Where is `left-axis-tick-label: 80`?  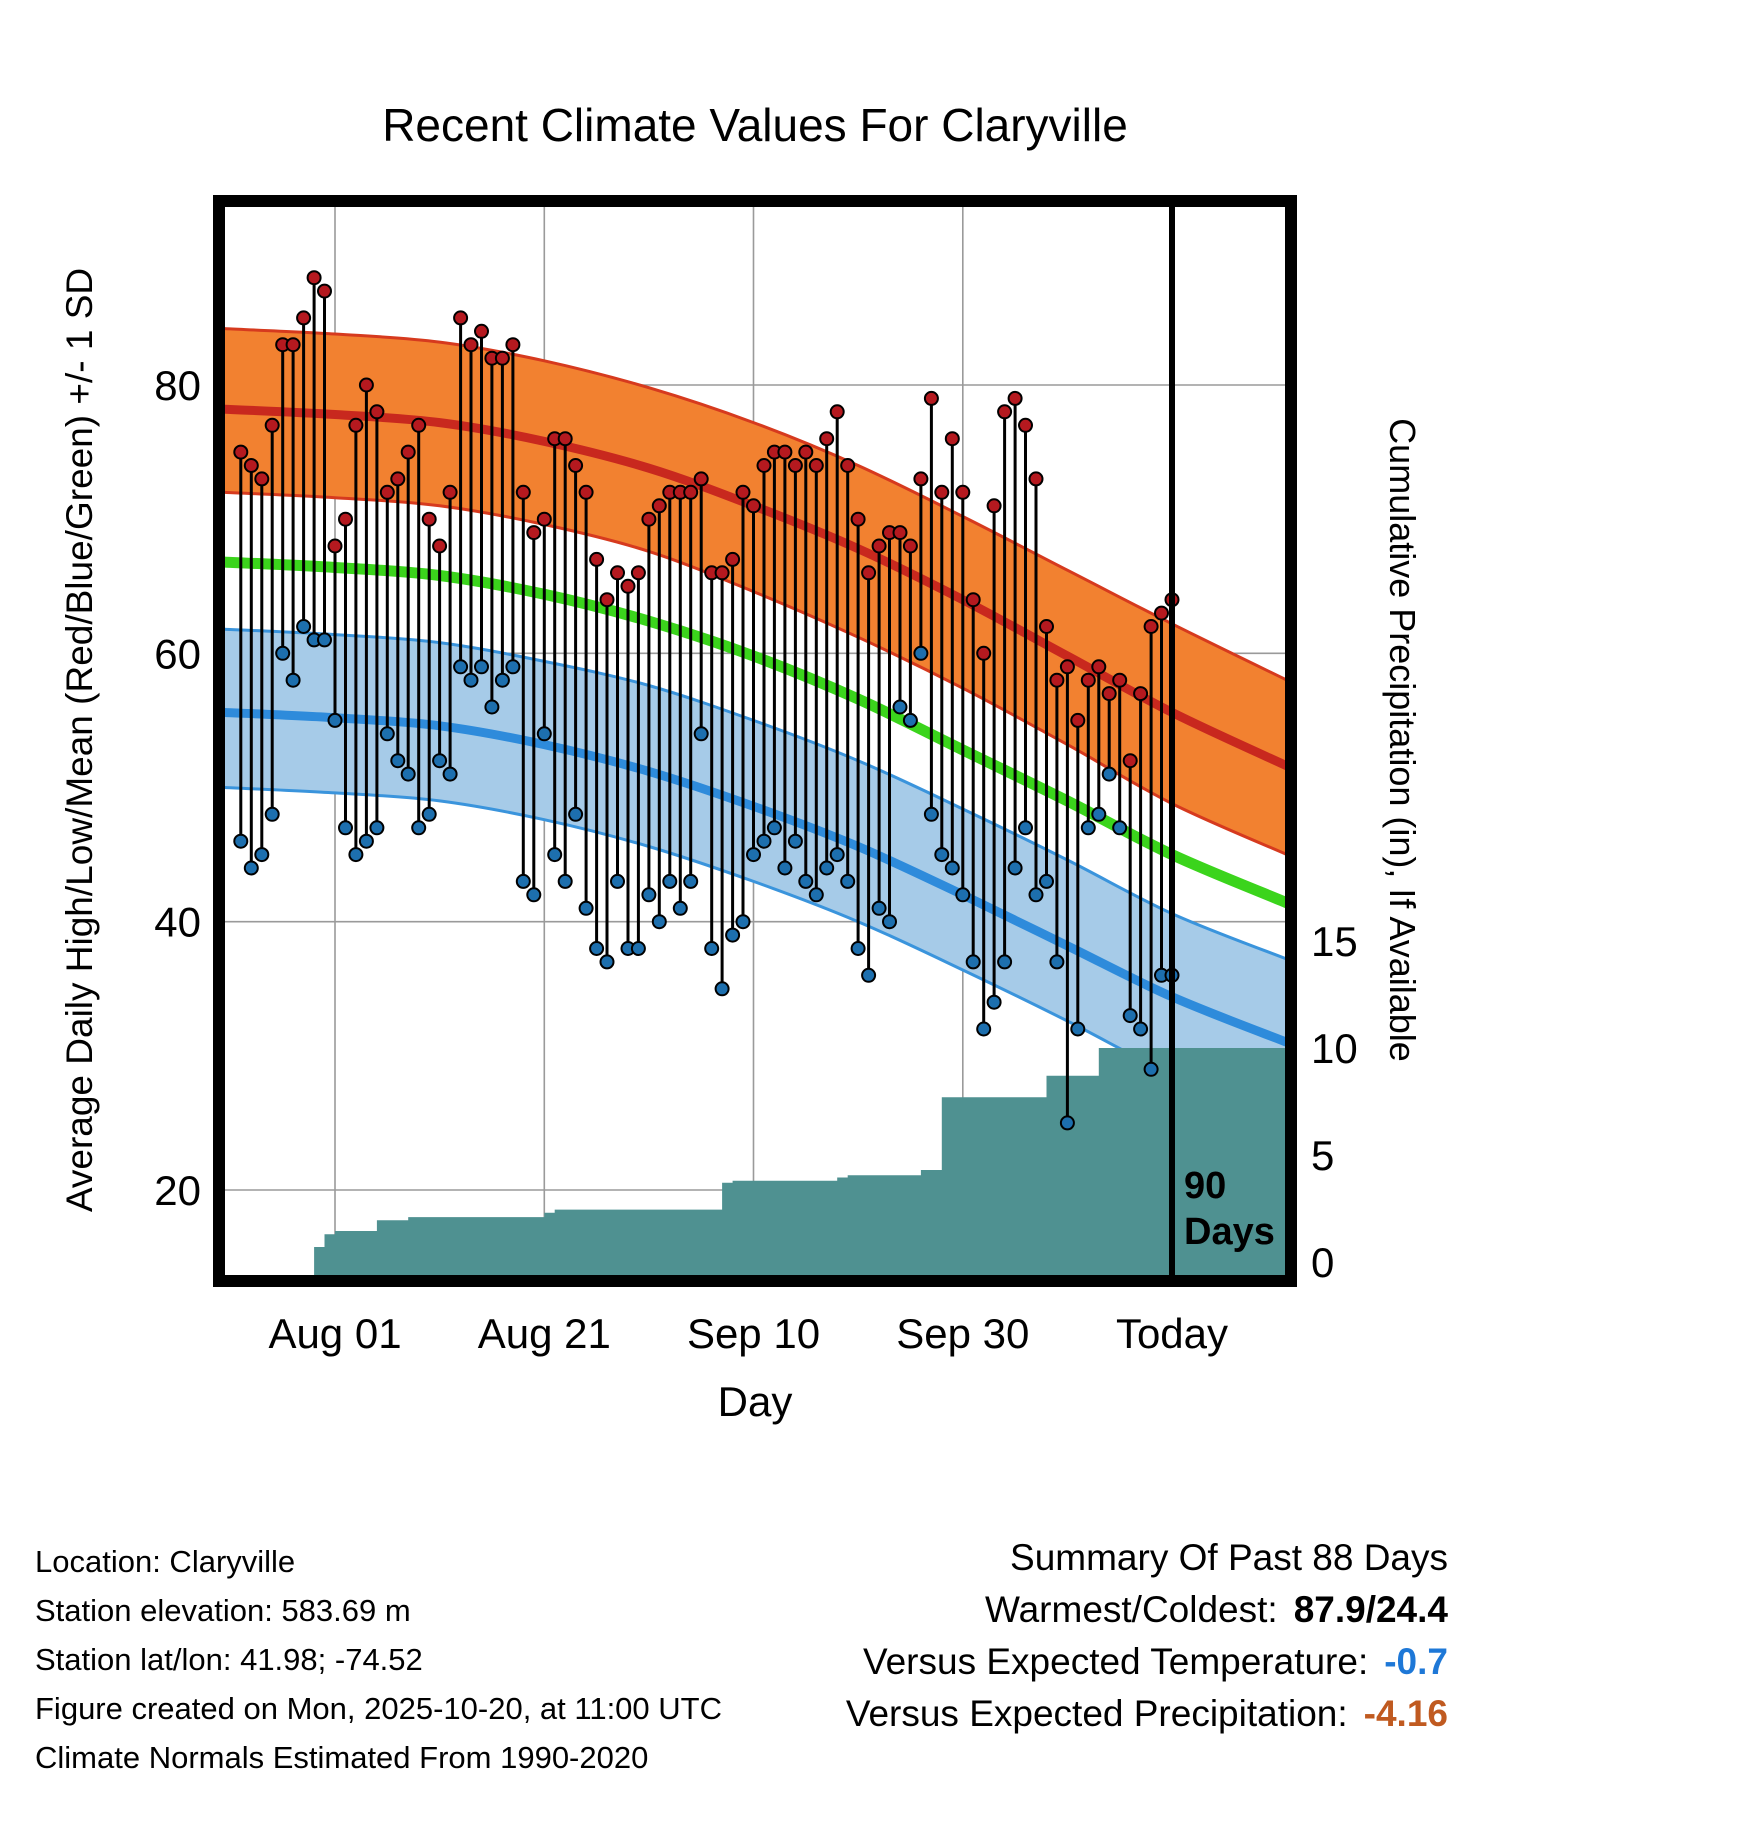 left-axis-tick-label: 80 is located at coordinates (177, 385).